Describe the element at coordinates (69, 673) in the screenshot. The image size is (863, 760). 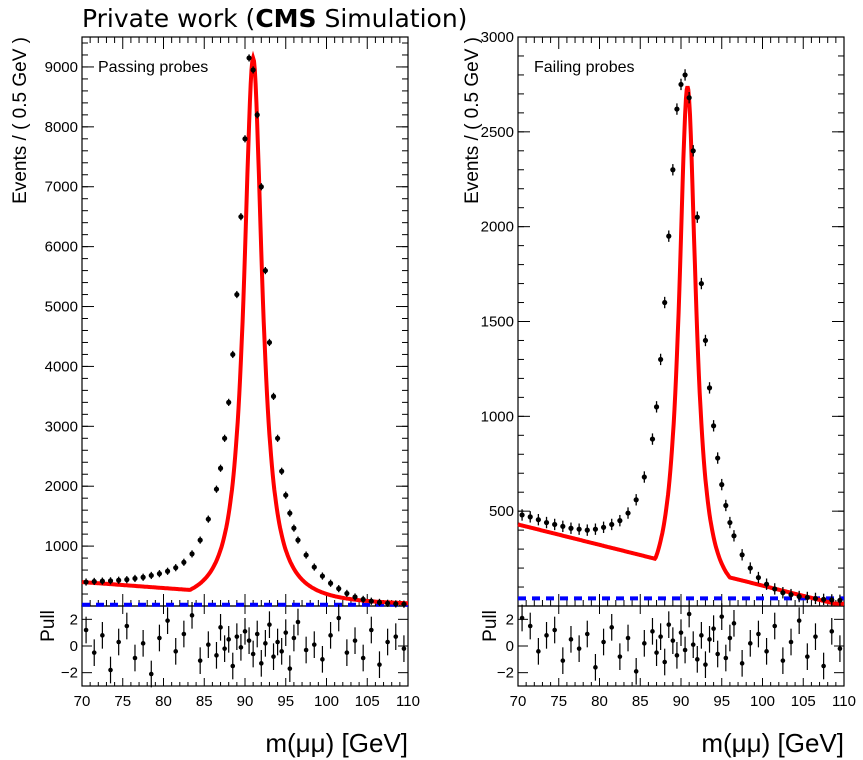
I see `pull-y-tick-label: −2` at that location.